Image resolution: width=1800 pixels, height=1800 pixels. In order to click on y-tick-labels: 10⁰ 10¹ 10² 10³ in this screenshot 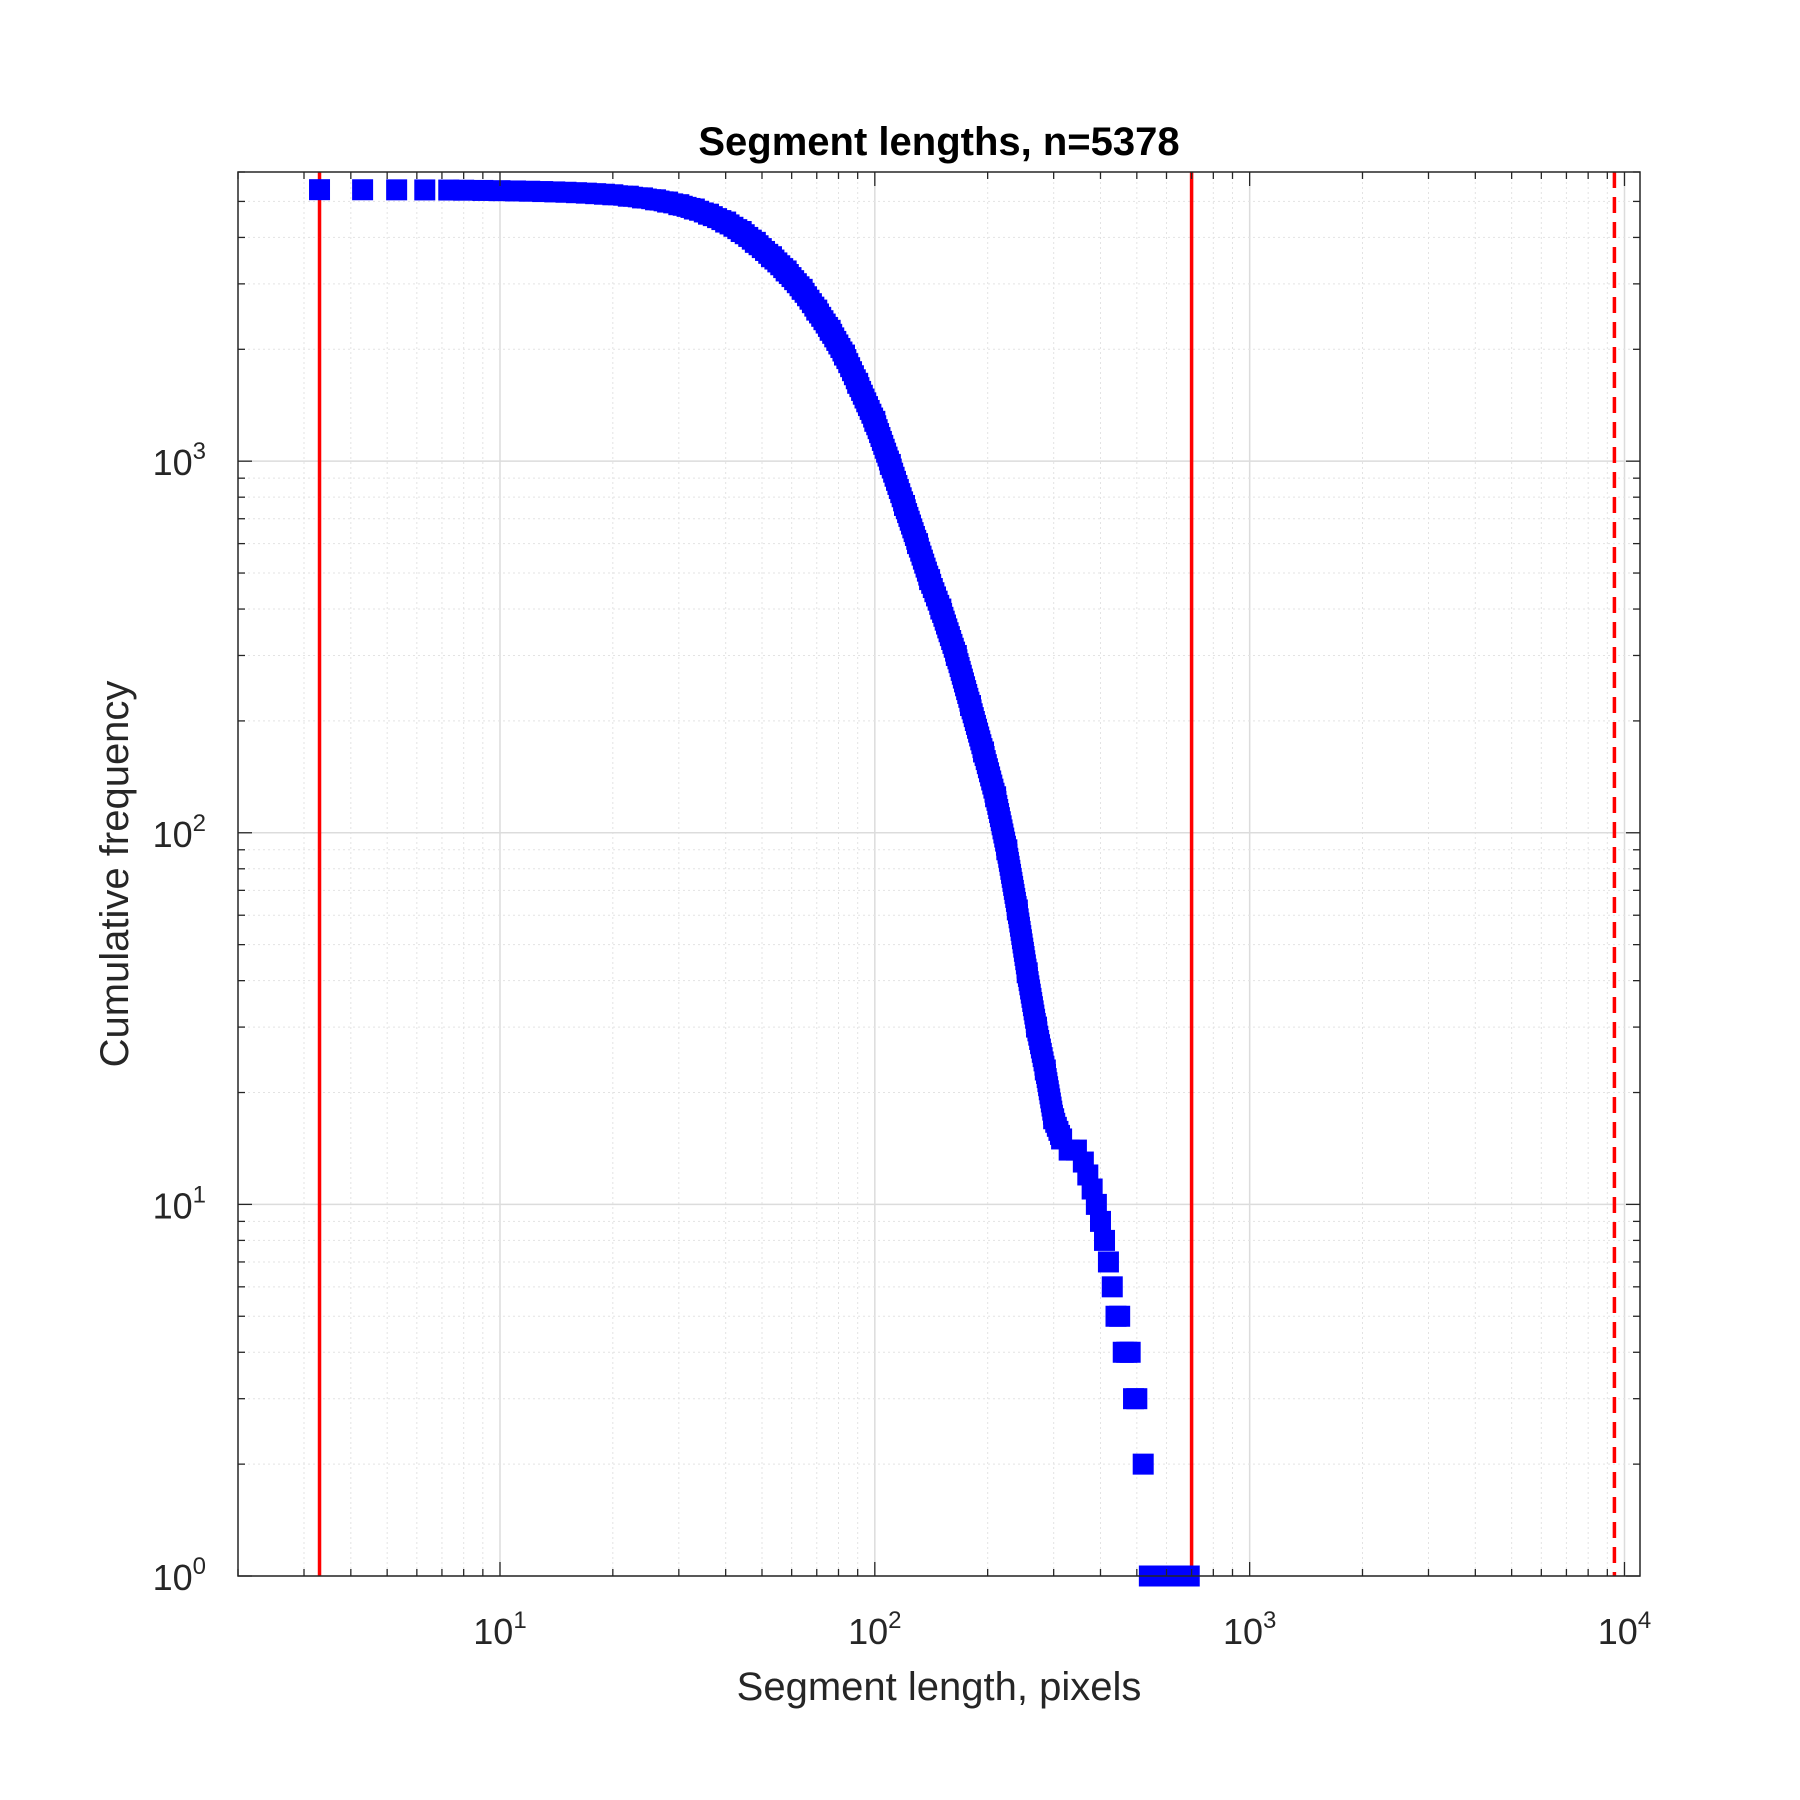, I will do `click(179, 1018)`.